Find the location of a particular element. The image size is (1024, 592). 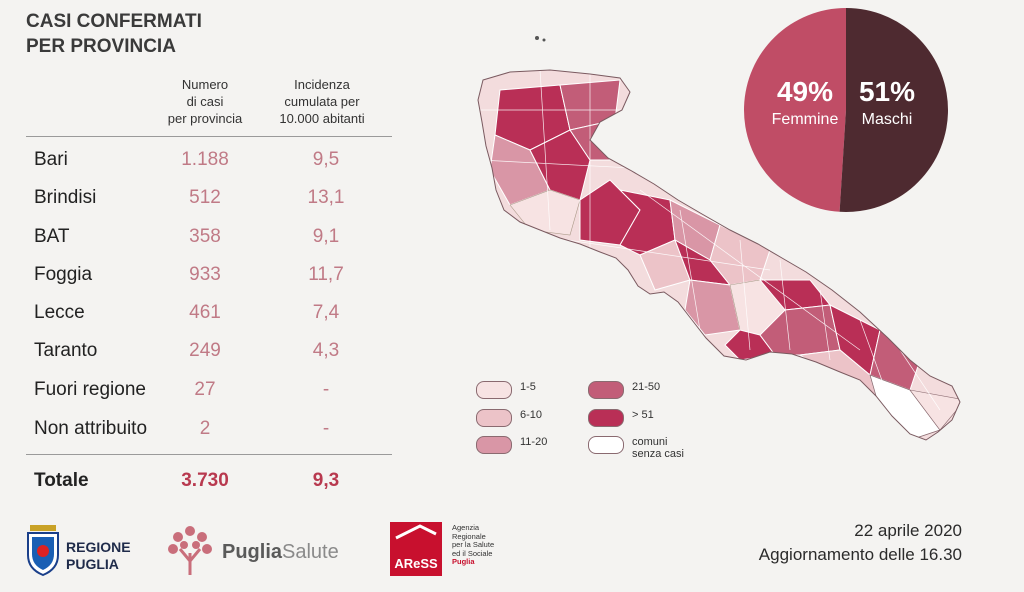

row-cases: 1.188 is located at coordinates (205, 159).